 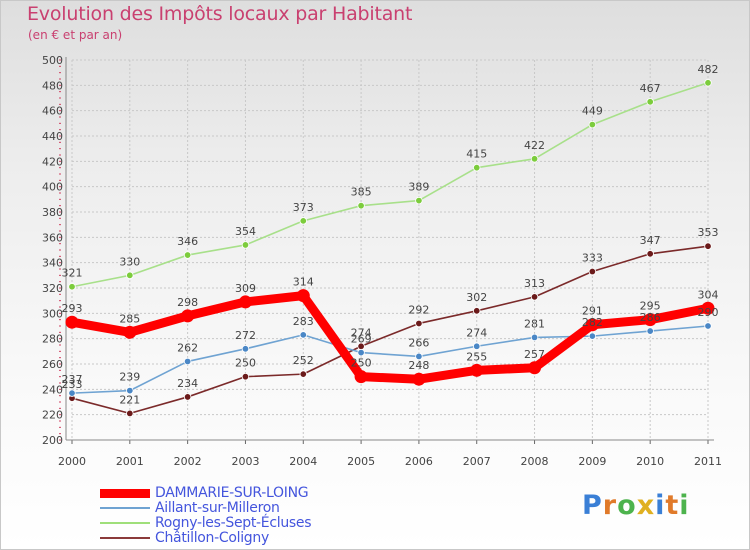 I want to click on y-tick-label: 280, so click(x=52, y=339).